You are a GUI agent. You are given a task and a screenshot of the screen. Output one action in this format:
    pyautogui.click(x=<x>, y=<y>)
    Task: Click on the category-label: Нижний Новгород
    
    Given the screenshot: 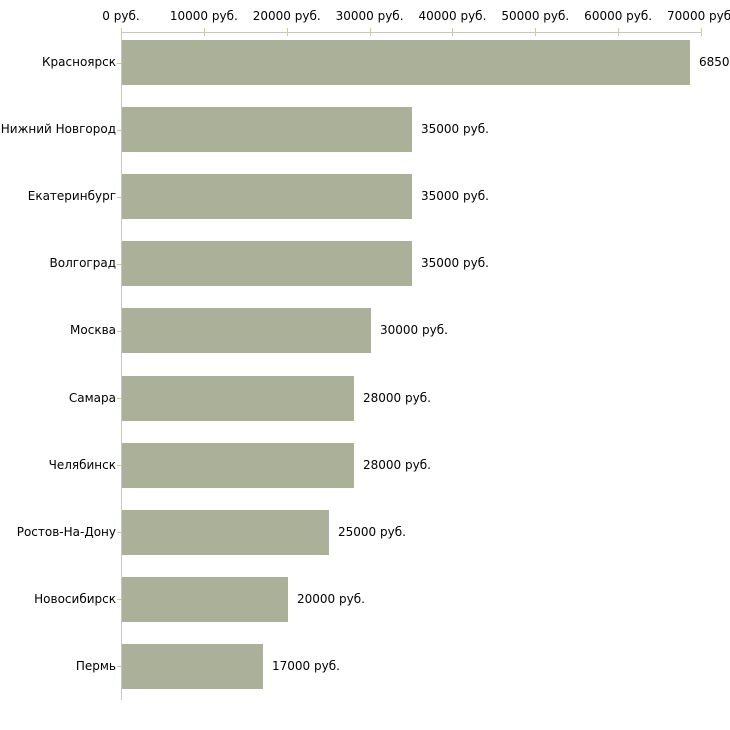 What is the action you would take?
    pyautogui.click(x=58, y=129)
    